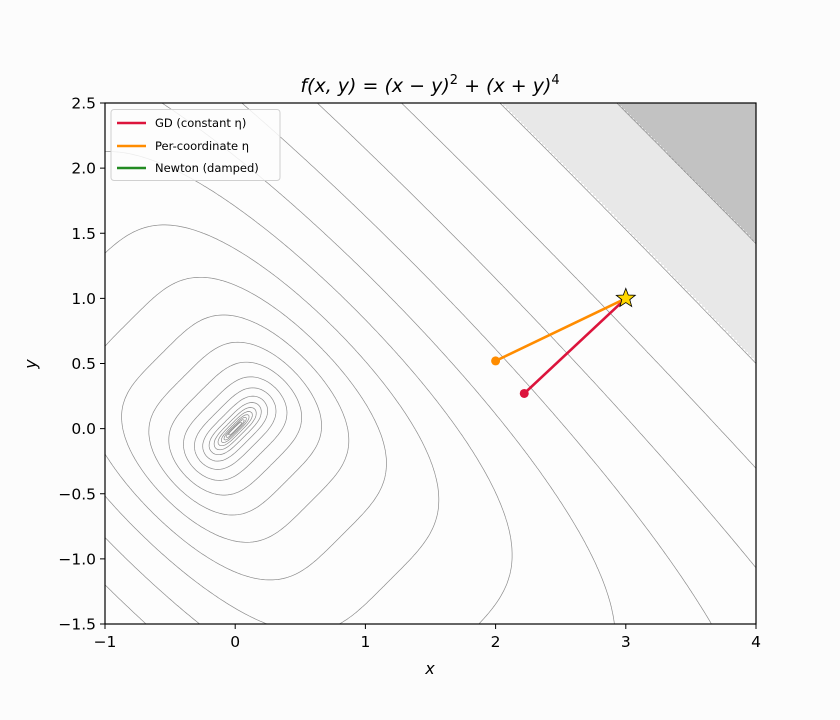 This screenshot has width=840, height=720. I want to click on x-tick-label: 1, so click(365, 642).